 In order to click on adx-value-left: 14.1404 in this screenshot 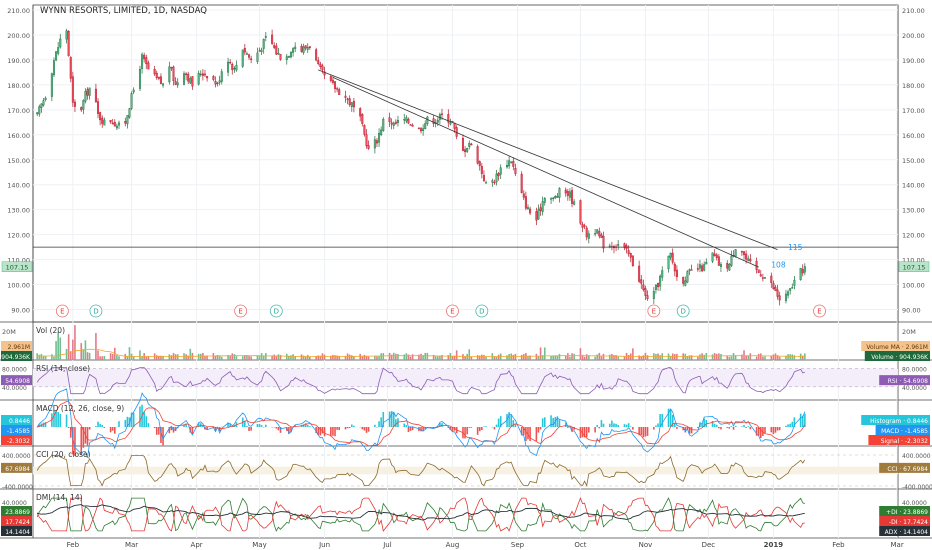, I will do `click(17, 532)`.